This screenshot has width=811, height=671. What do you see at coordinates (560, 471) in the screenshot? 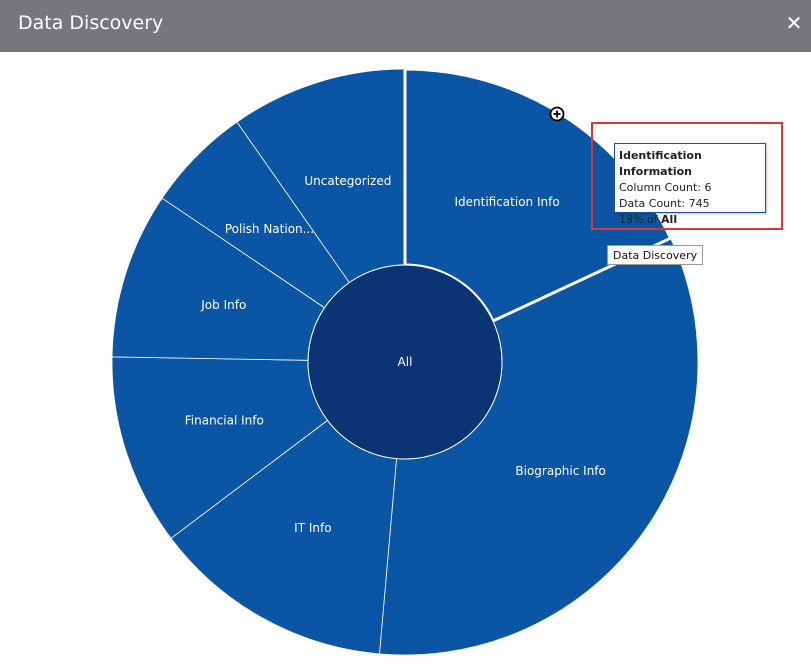
I see `slice-label: Biographic Info` at bounding box center [560, 471].